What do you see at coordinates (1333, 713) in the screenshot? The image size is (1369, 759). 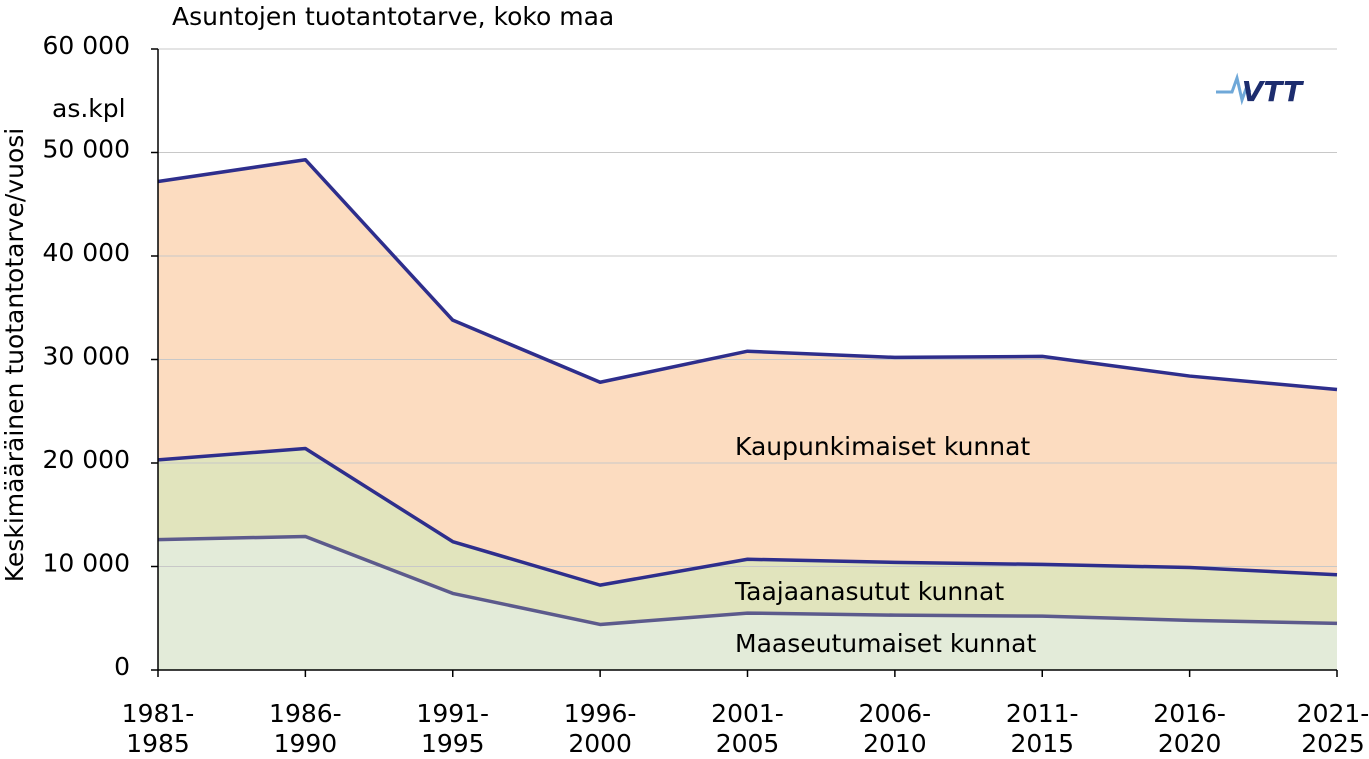 I see `x-tick-label: 2021-` at bounding box center [1333, 713].